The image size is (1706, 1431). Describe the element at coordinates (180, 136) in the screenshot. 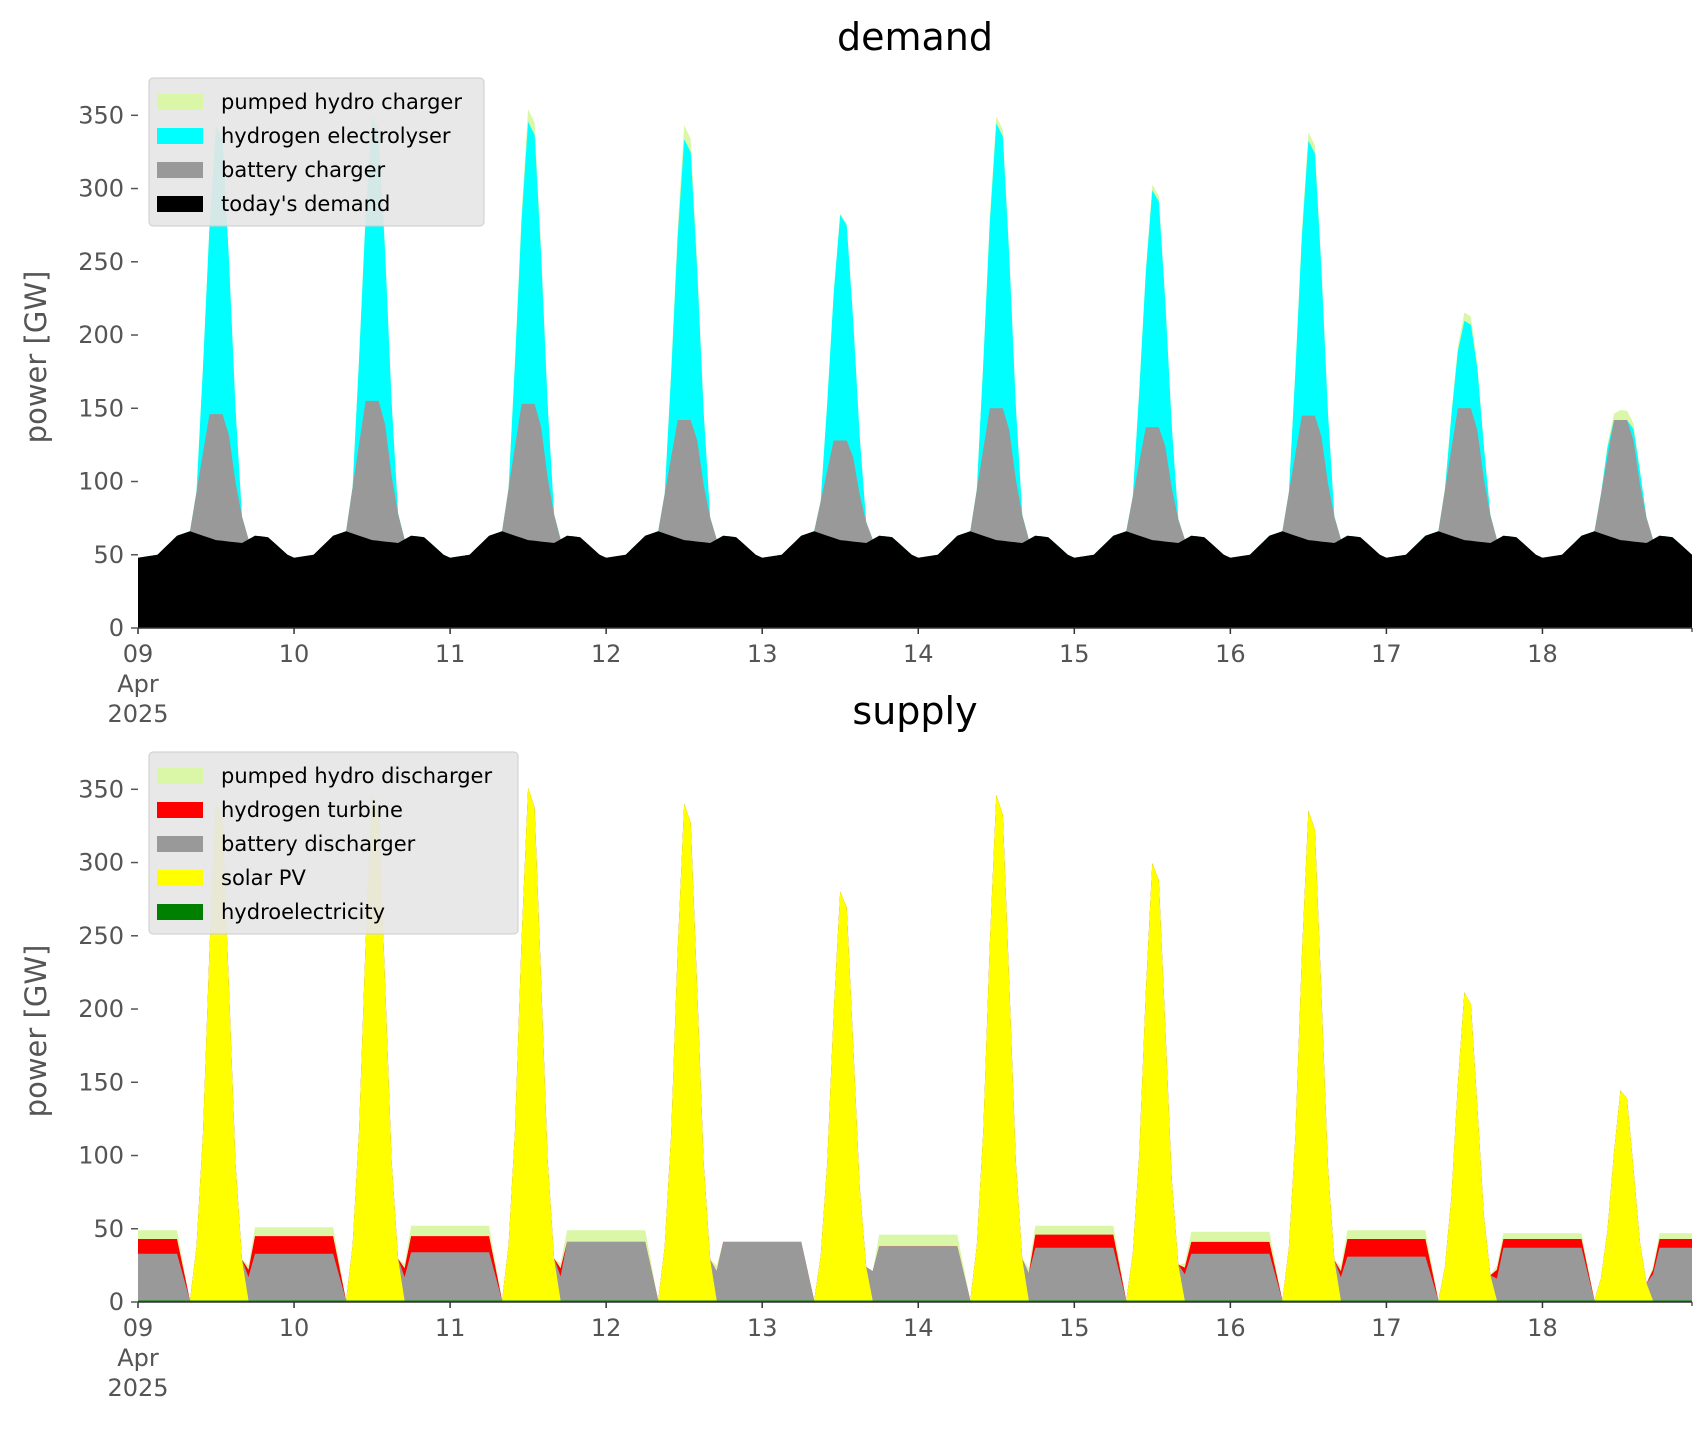

I see `legend-swatch-hydrogen-electrolyser` at that location.